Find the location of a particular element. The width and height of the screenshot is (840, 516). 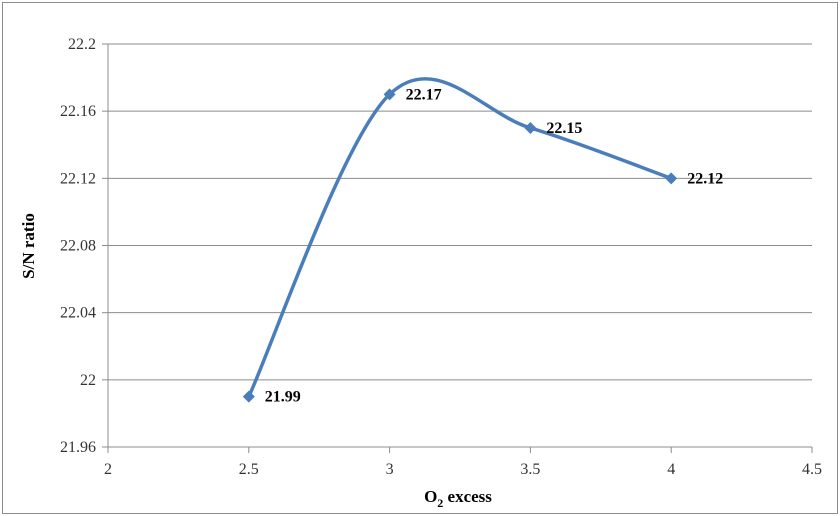

y-tick-label: 22.16 is located at coordinates (78, 111).